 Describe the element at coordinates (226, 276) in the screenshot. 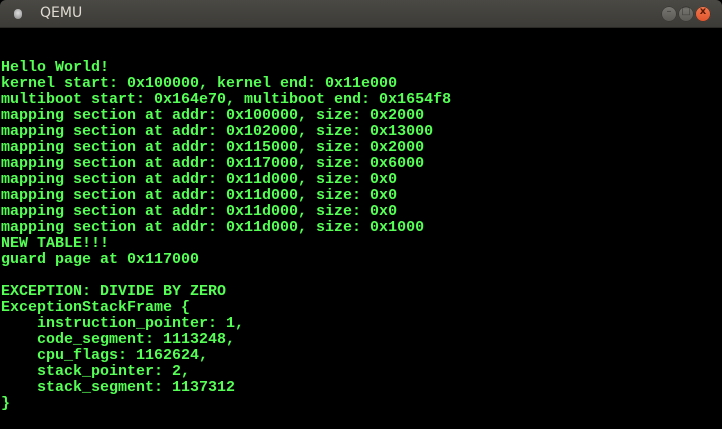

I see `console-line` at that location.